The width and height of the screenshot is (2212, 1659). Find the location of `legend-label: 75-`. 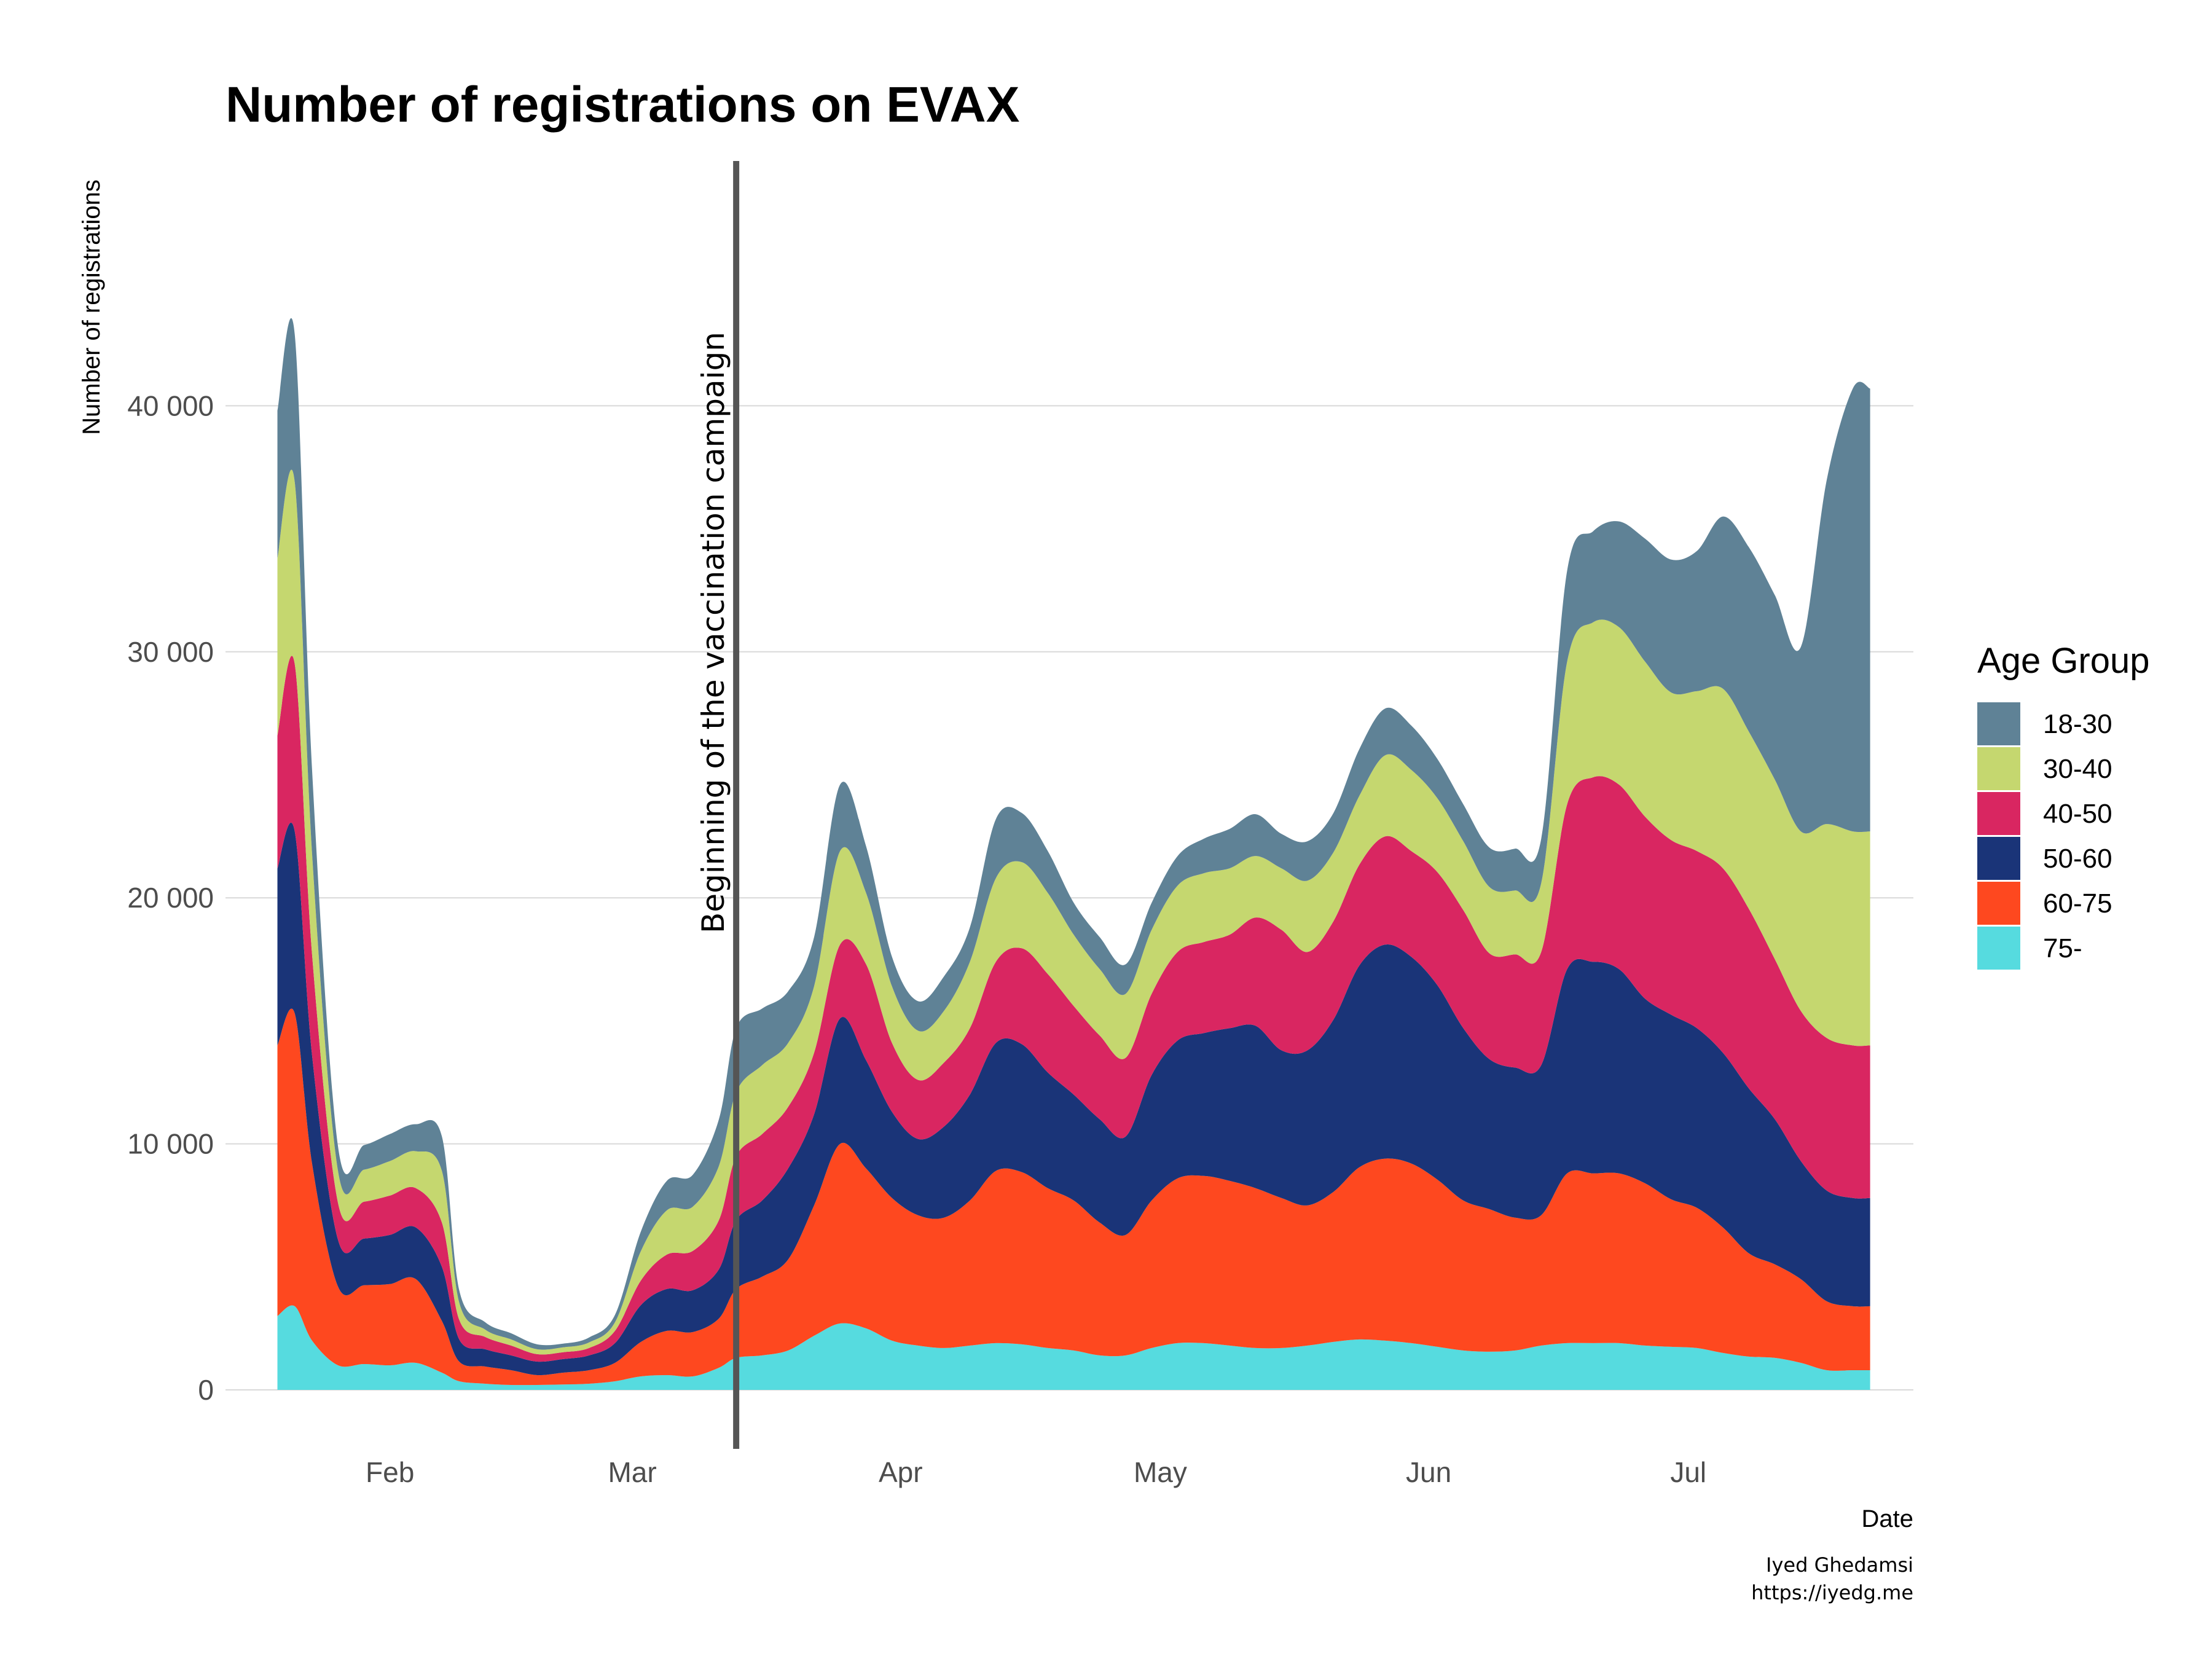

legend-label: 75- is located at coordinates (2062, 948).